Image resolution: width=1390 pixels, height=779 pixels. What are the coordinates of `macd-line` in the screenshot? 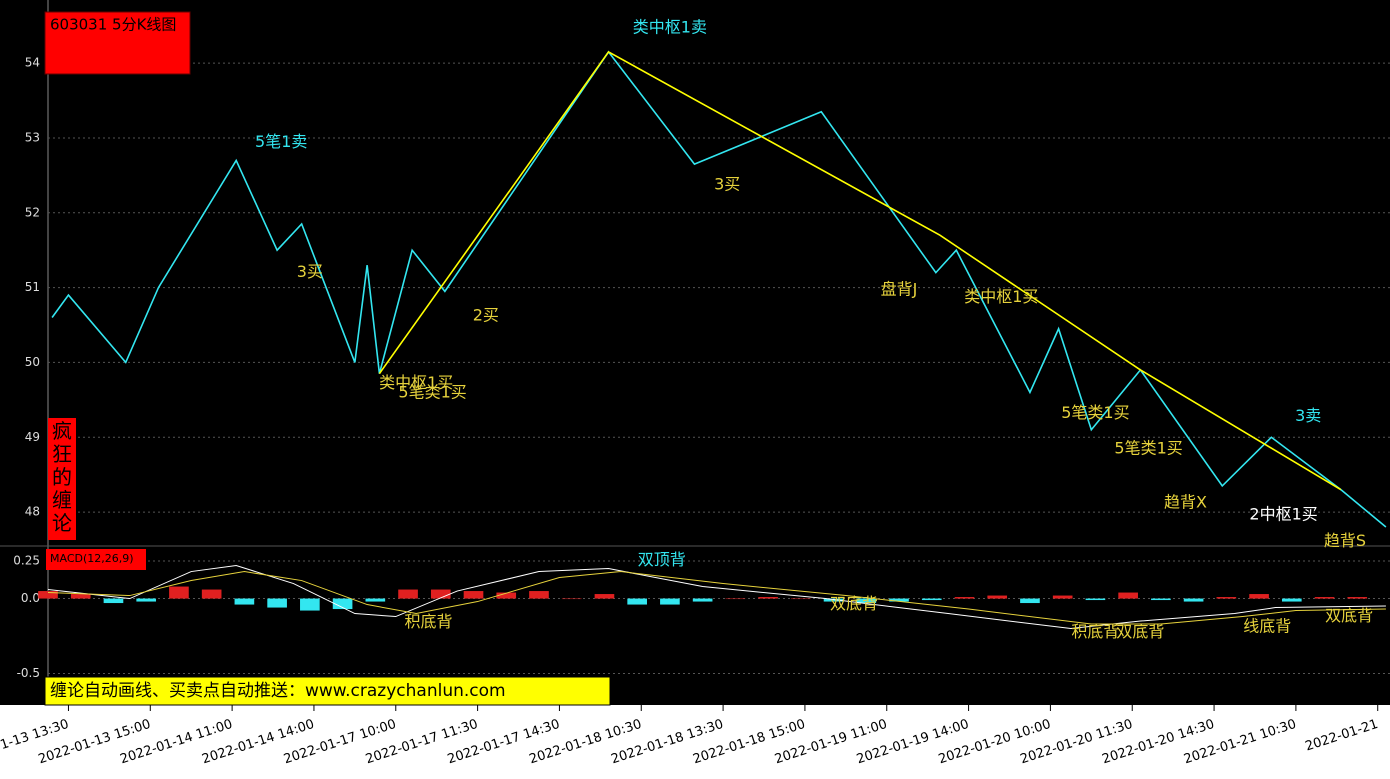 It's located at (716, 597).